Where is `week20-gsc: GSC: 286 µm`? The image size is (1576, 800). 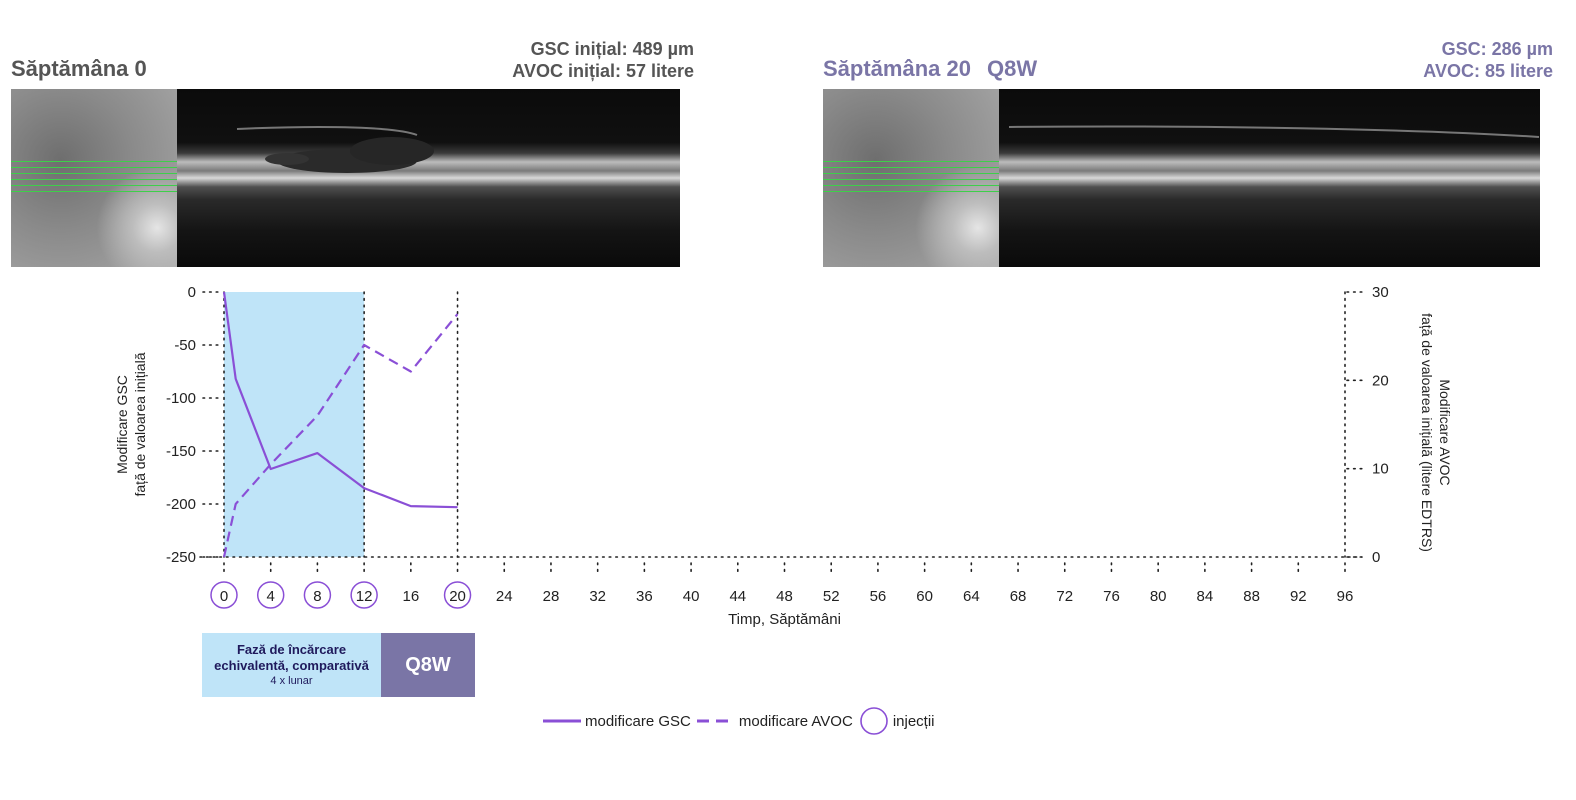 week20-gsc: GSC: 286 µm is located at coordinates (1497, 49).